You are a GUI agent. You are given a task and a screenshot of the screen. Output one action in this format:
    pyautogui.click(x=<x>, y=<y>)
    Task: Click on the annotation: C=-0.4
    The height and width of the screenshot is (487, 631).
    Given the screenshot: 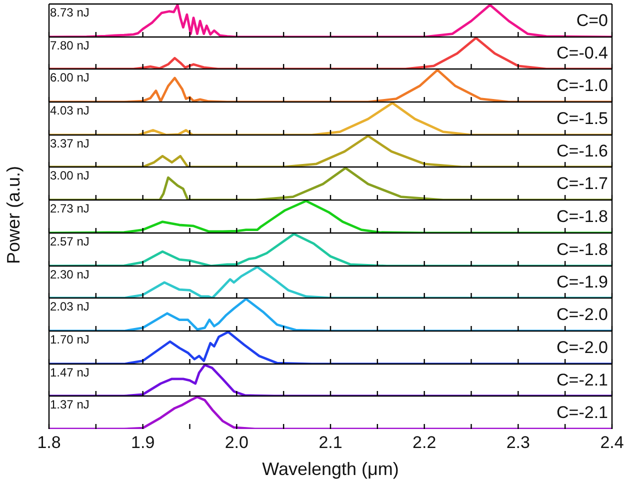 What is the action you would take?
    pyautogui.click(x=582, y=53)
    